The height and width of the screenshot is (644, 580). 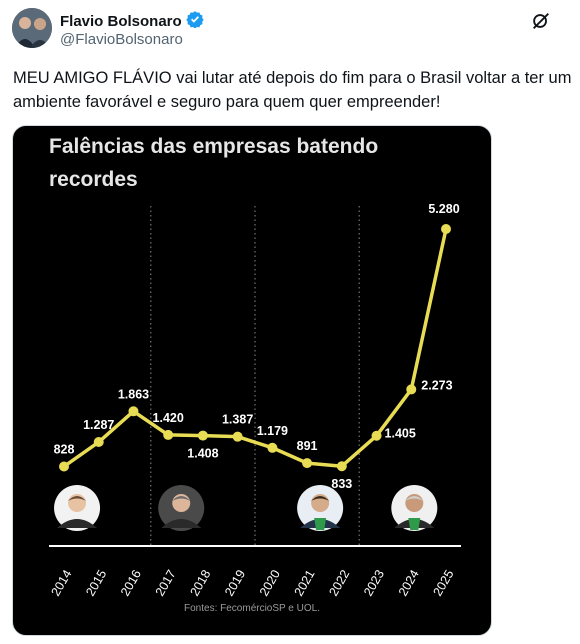 What do you see at coordinates (64, 466) in the screenshot?
I see `data-point-2014` at bounding box center [64, 466].